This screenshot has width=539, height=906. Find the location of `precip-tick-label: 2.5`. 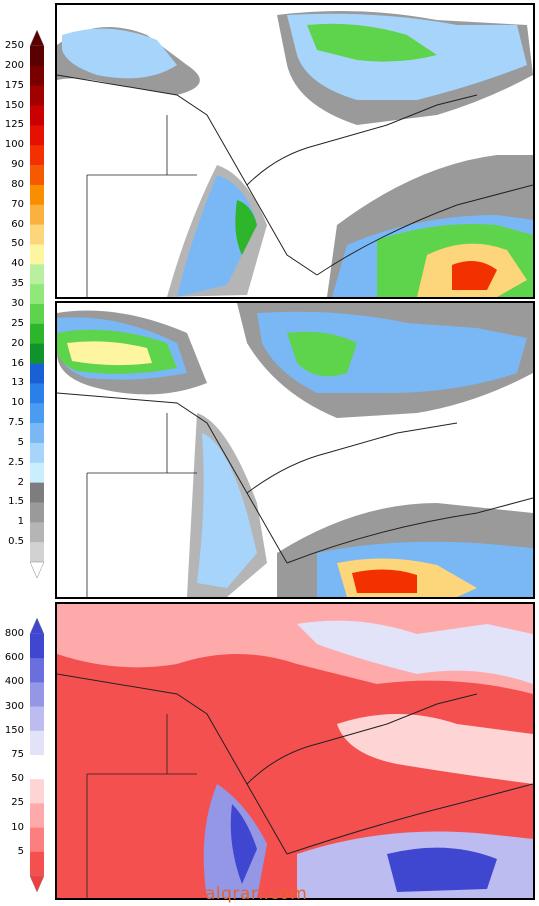

precip-tick-label: 2.5 is located at coordinates (16, 462).